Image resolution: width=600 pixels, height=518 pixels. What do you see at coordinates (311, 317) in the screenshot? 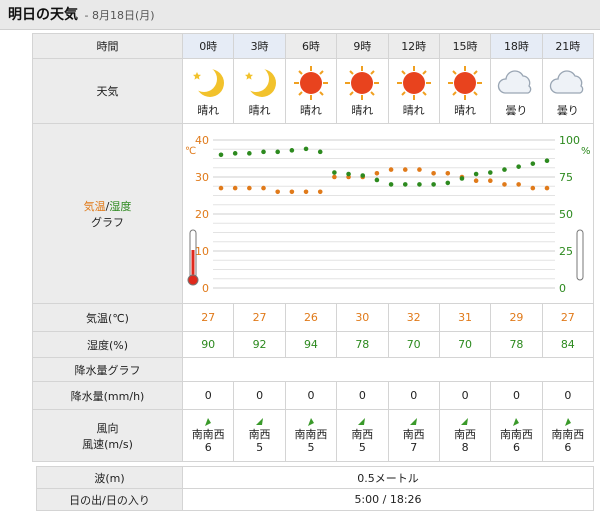
I see `temp-cell: 26` at bounding box center [311, 317].